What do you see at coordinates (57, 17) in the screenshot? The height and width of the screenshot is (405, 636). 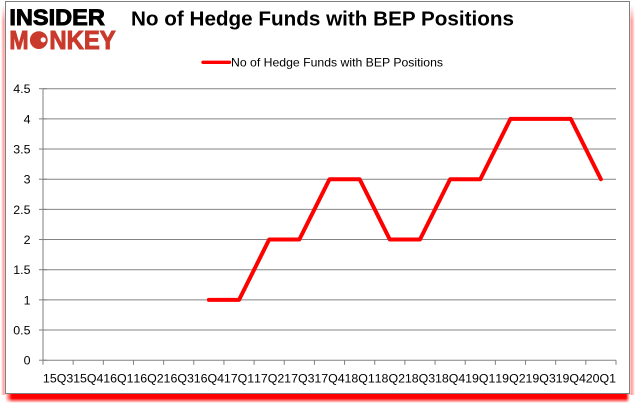 I see `svg-text: INSIDER` at bounding box center [57, 17].